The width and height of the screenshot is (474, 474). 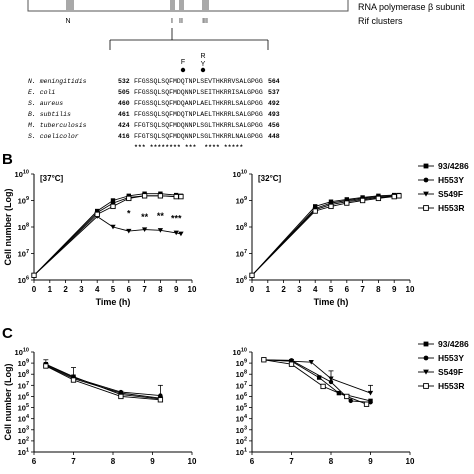 What do you see at coordinates (181, 5) in the screenshot?
I see `cluster-ii-band` at bounding box center [181, 5].